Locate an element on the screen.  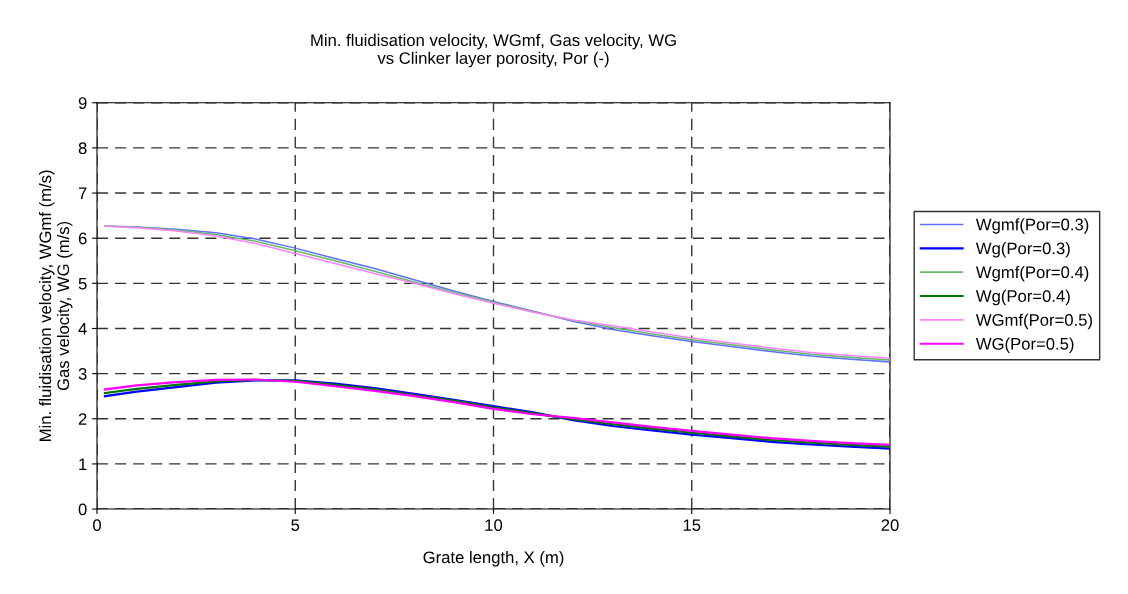
y-tick-label: 6 is located at coordinates (82, 238).